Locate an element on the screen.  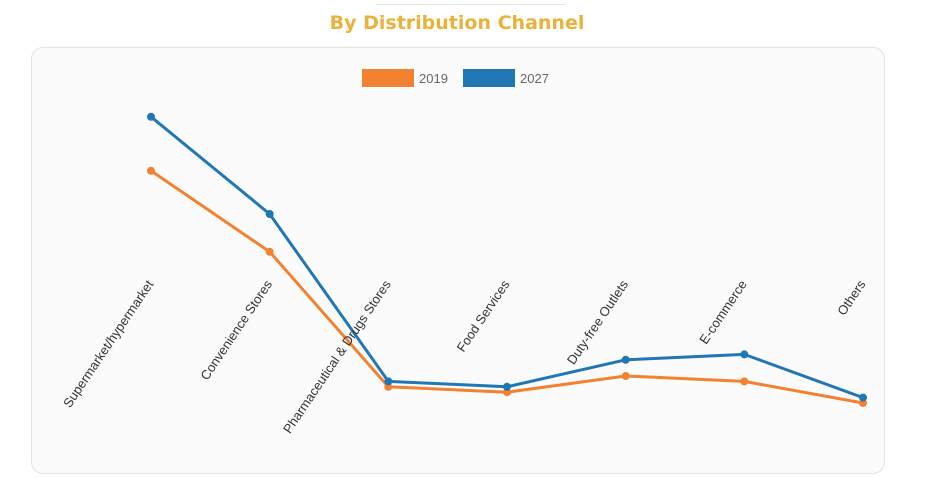
chart-legend: 2019 2027 is located at coordinates (455, 78).